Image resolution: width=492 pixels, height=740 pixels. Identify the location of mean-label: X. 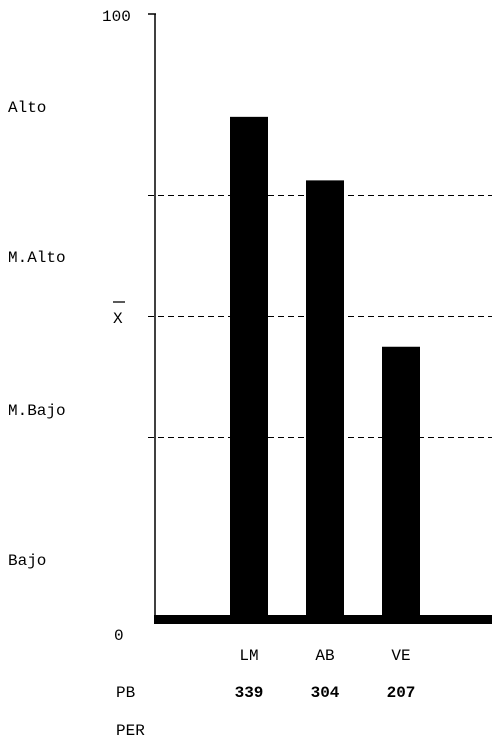
(118, 319).